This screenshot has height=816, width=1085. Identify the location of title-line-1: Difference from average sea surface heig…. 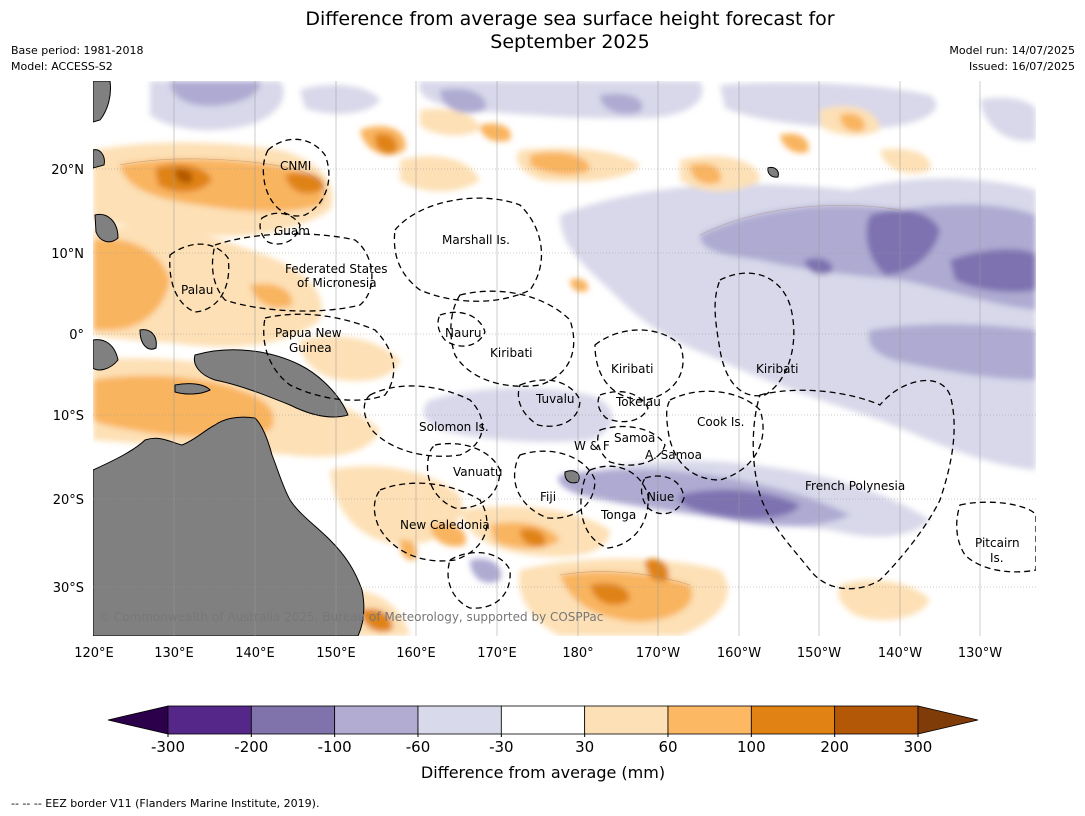
(570, 19).